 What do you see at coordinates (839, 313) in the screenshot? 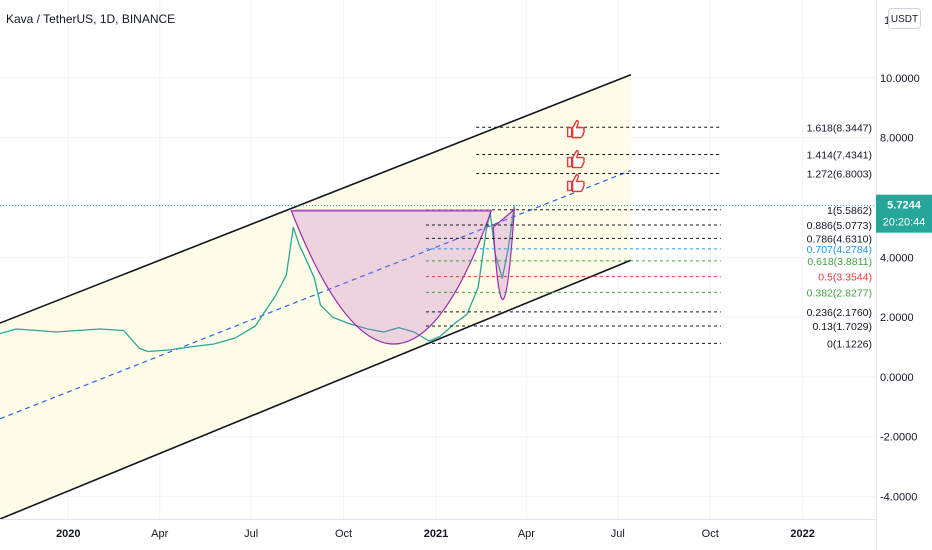
I see `fib-level-label: 0.236(2.1760)` at bounding box center [839, 313].